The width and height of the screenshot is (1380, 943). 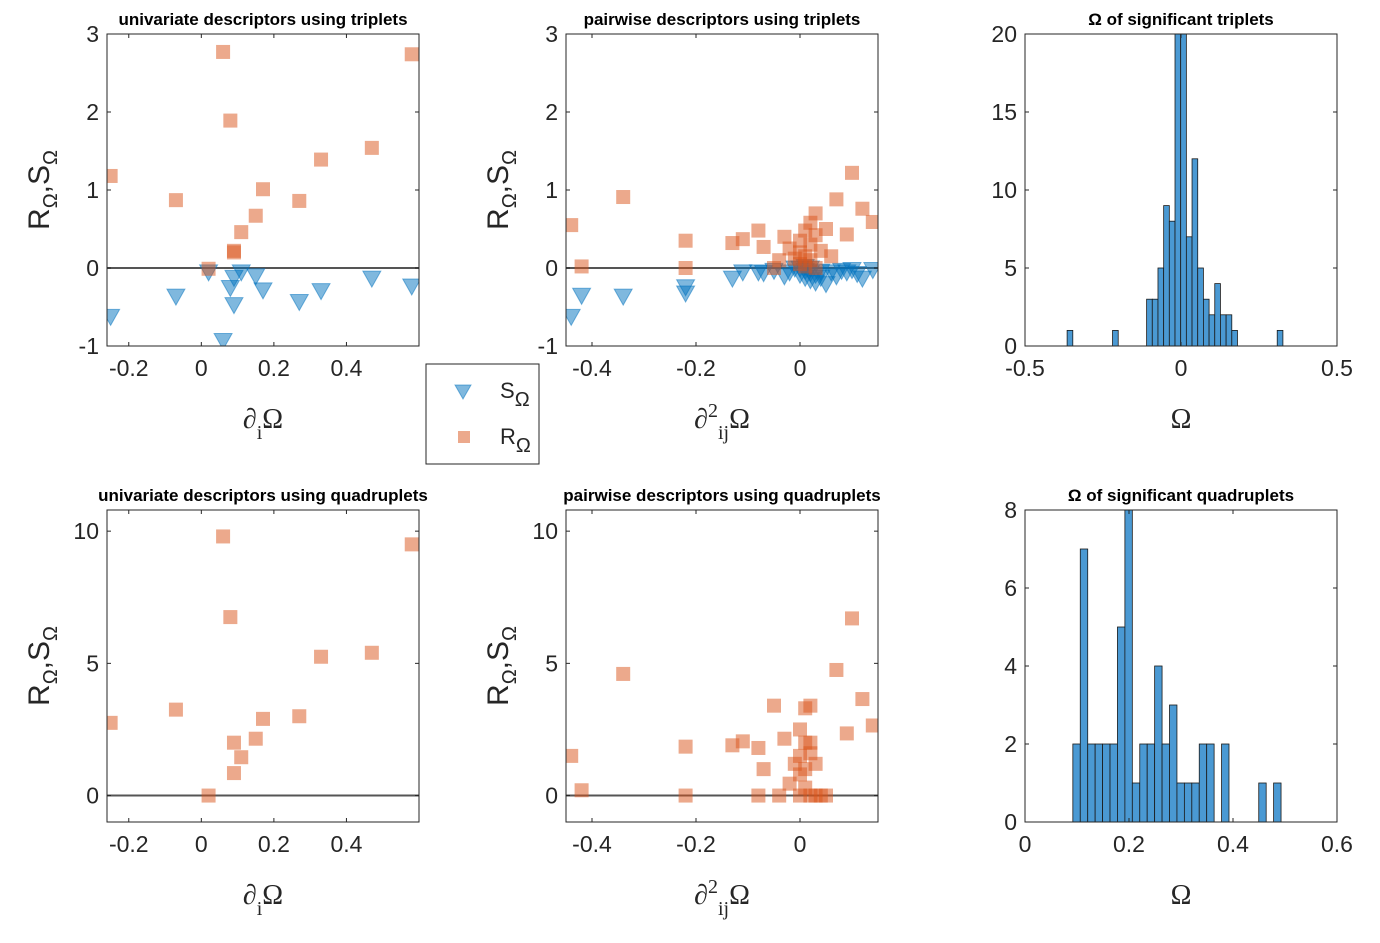 What do you see at coordinates (1181, 666) in the screenshot?
I see `axes-box` at bounding box center [1181, 666].